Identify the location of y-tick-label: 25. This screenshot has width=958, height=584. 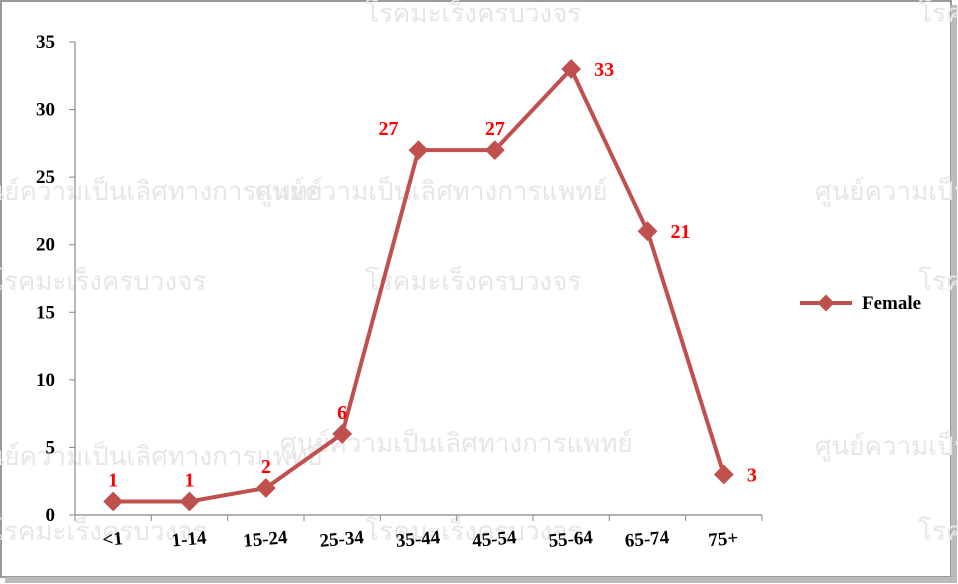
(45, 177).